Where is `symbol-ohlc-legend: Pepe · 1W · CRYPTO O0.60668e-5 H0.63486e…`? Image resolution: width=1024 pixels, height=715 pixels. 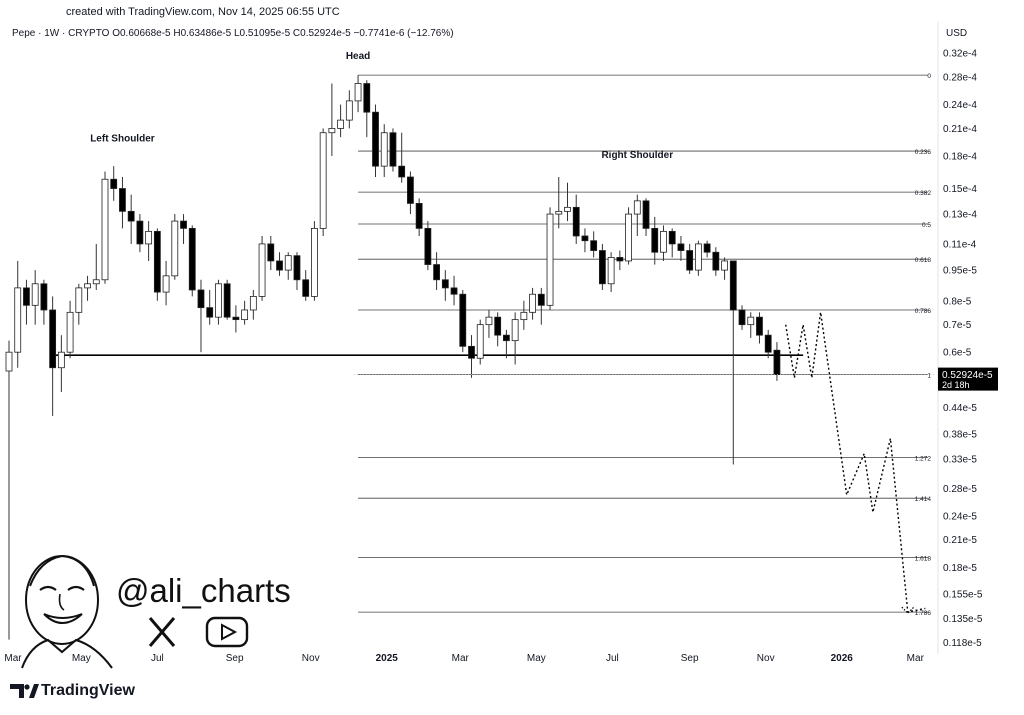 symbol-ohlc-legend: Pepe · 1W · CRYPTO O0.60668e-5 H0.63486e… is located at coordinates (233, 33).